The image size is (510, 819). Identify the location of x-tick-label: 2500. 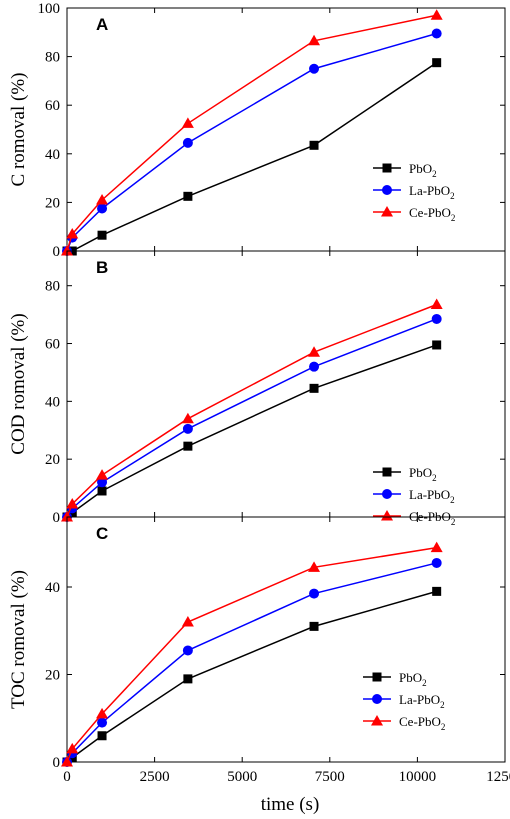
(155, 777).